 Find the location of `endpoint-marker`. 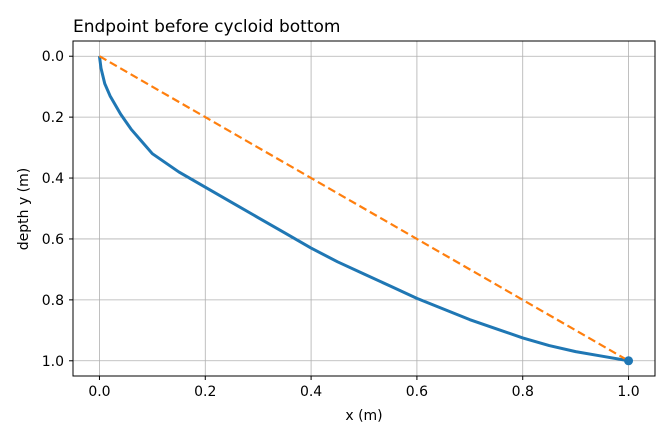

endpoint-marker is located at coordinates (629, 361).